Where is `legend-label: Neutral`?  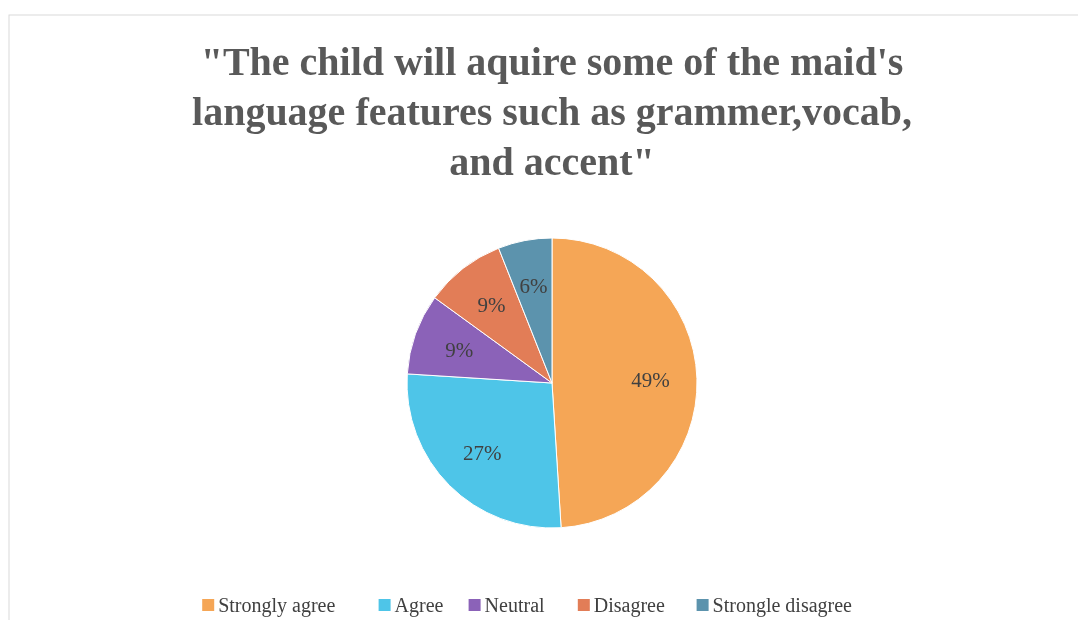
legend-label: Neutral is located at coordinates (515, 605).